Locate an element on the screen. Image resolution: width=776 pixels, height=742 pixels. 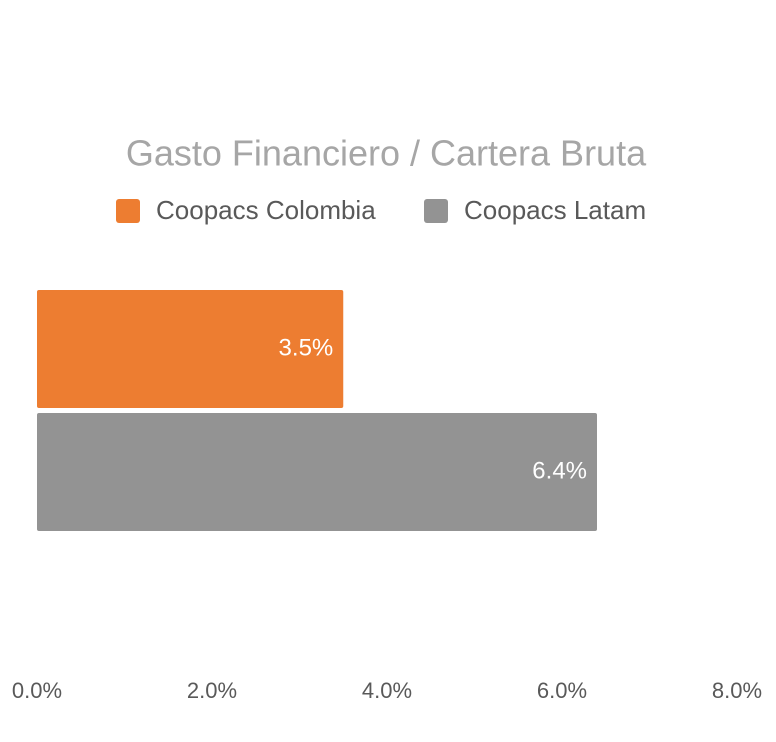
x-tick-label: 4.0% is located at coordinates (387, 690).